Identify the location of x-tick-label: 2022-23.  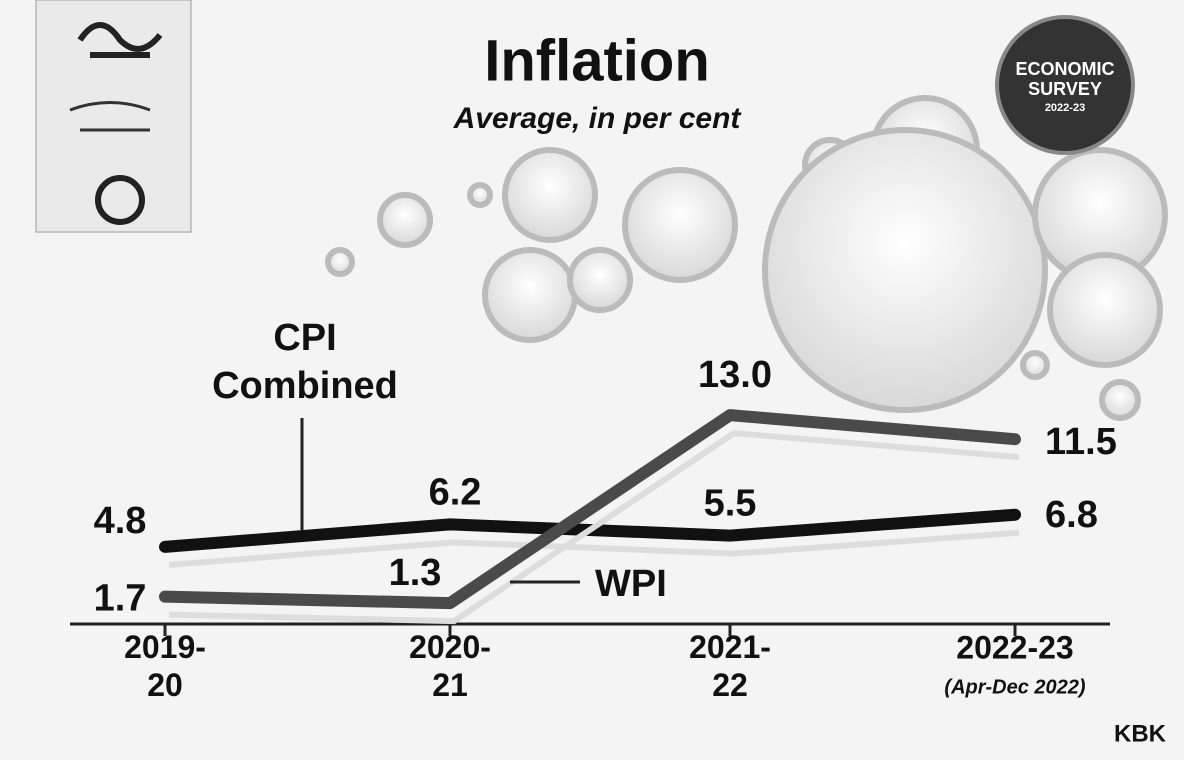
(1014, 647).